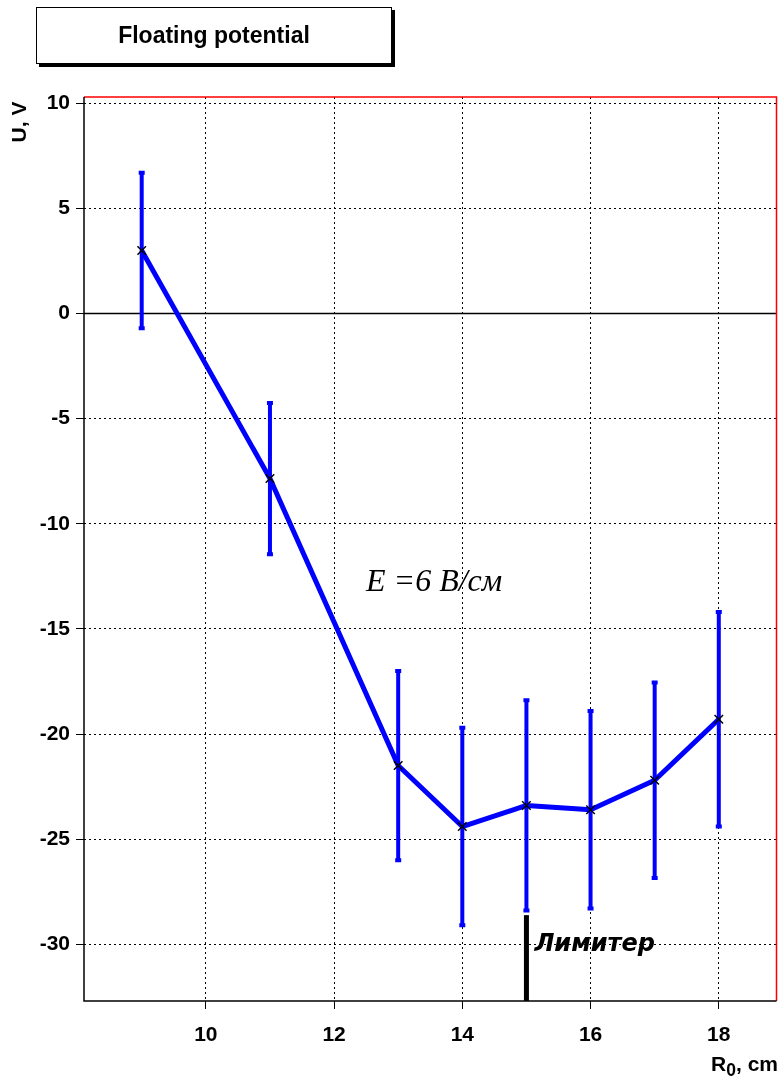  What do you see at coordinates (434, 580) in the screenshot?
I see `annotation: E =6 В/см` at bounding box center [434, 580].